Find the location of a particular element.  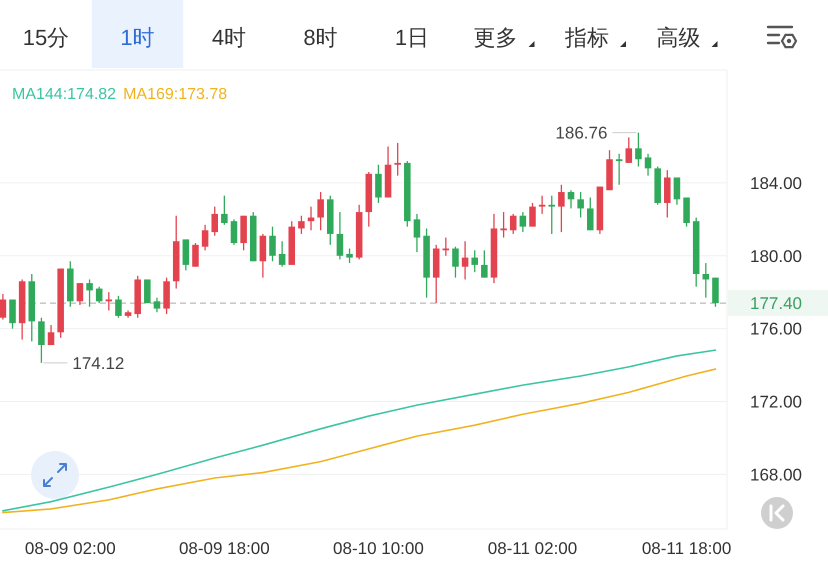

text: 1日 is located at coordinates (412, 37).